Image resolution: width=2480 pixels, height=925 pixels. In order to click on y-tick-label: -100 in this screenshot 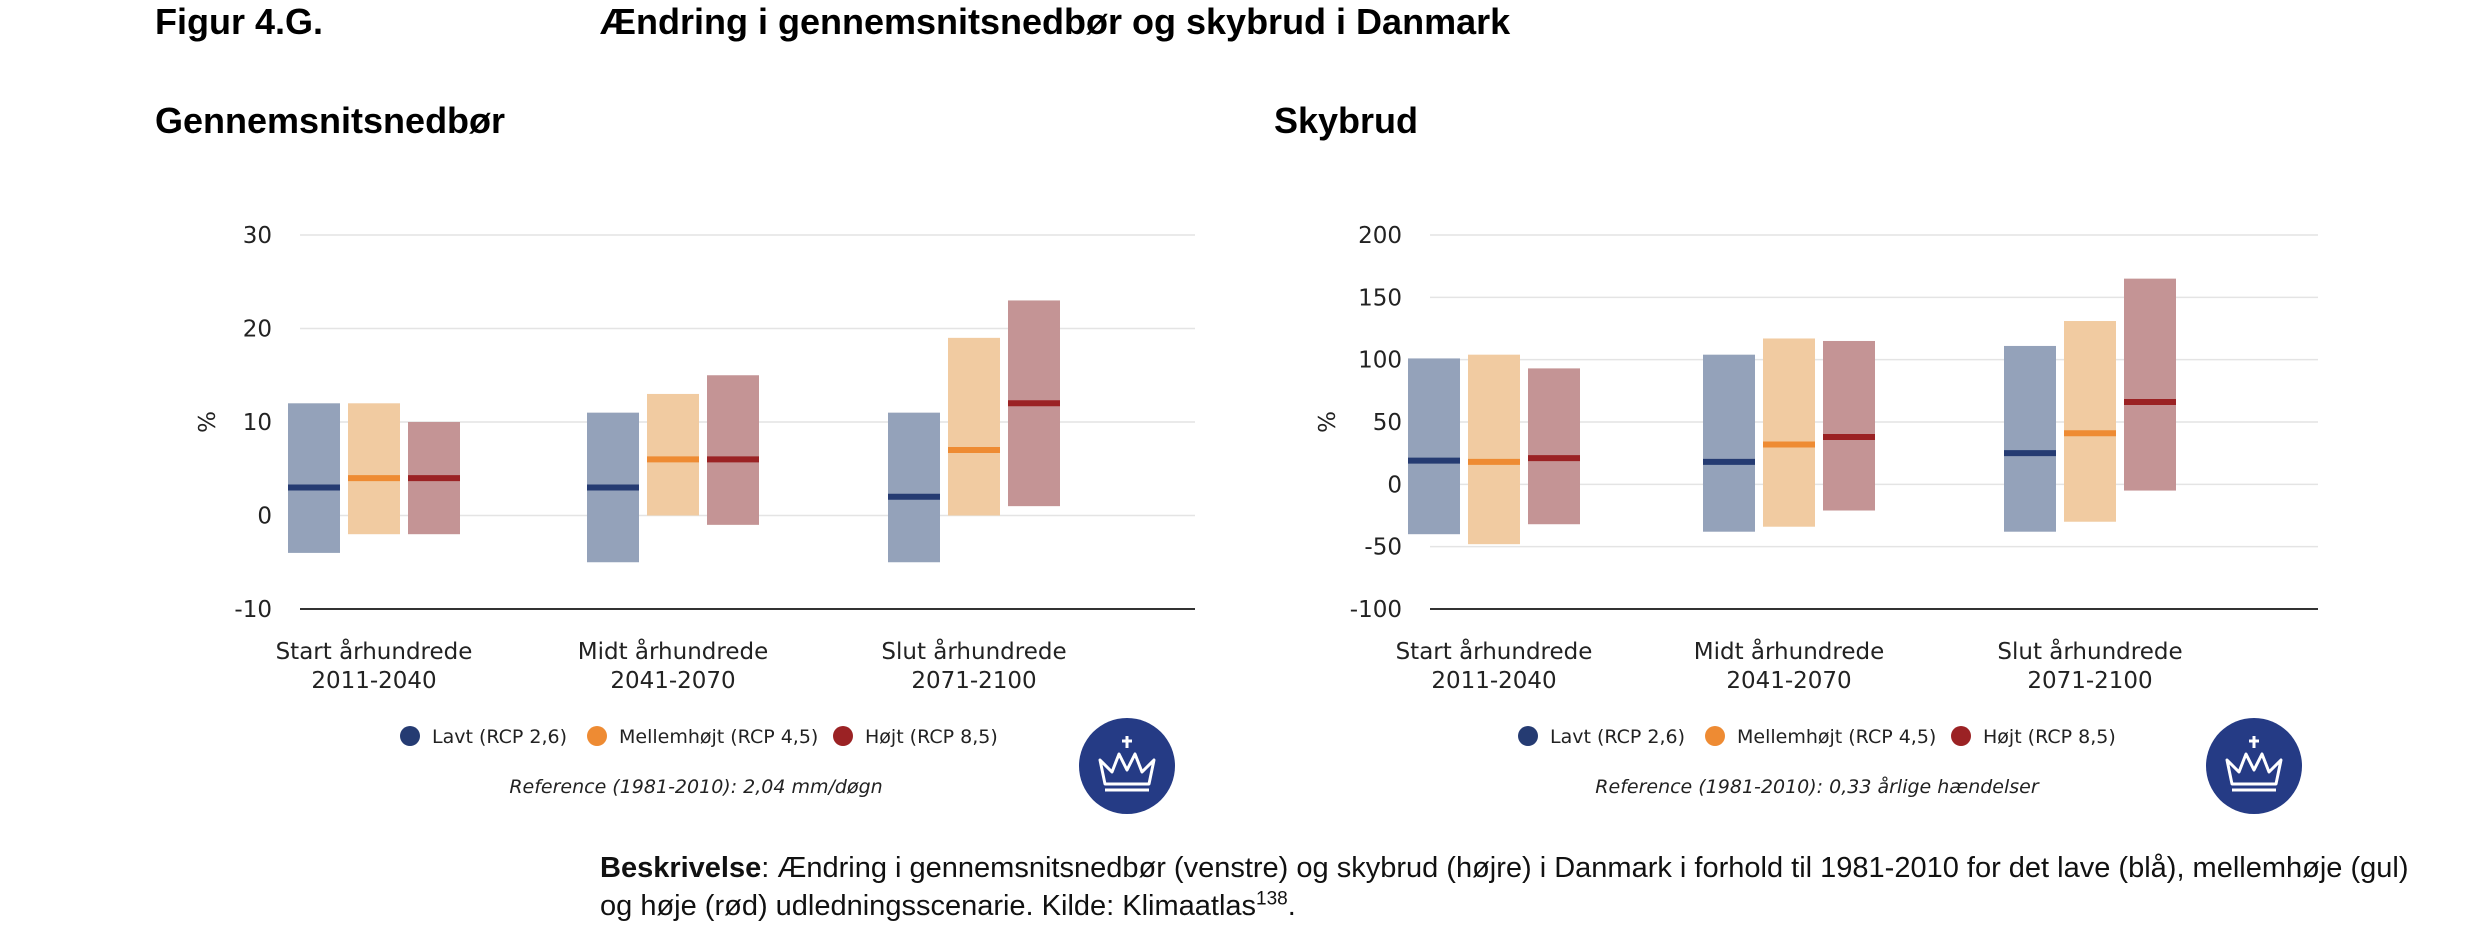, I will do `click(1376, 610)`.